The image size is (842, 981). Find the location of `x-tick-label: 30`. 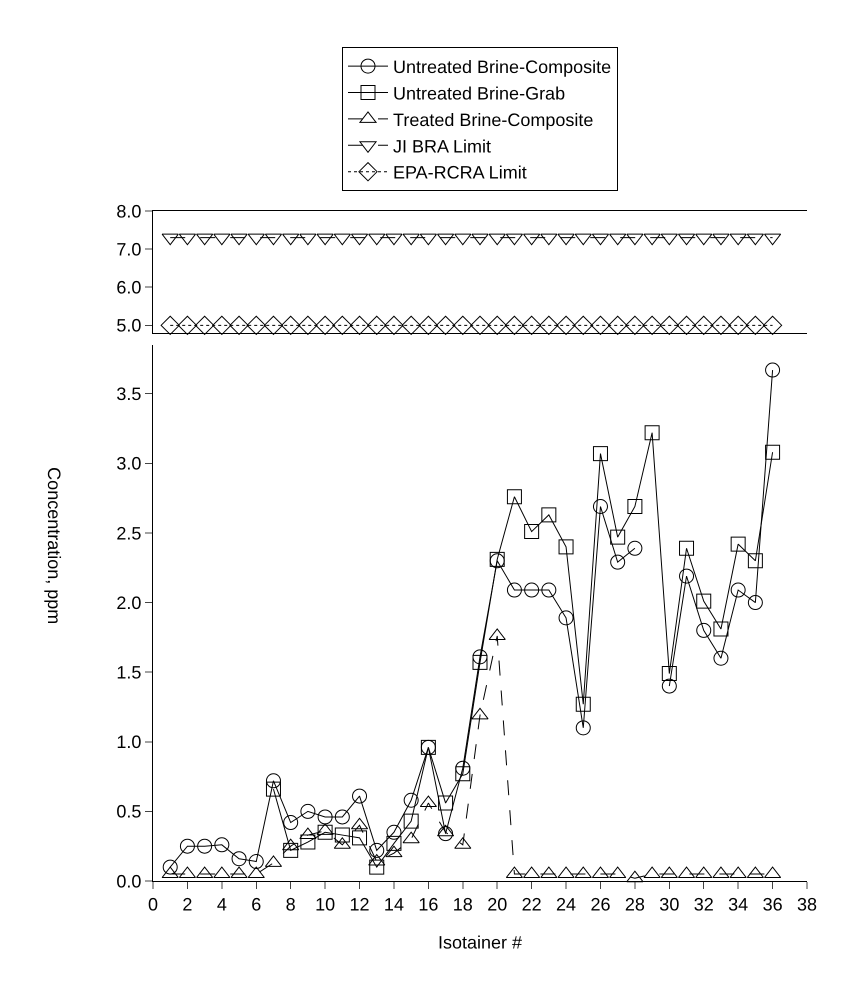

x-tick-label: 30 is located at coordinates (669, 904).